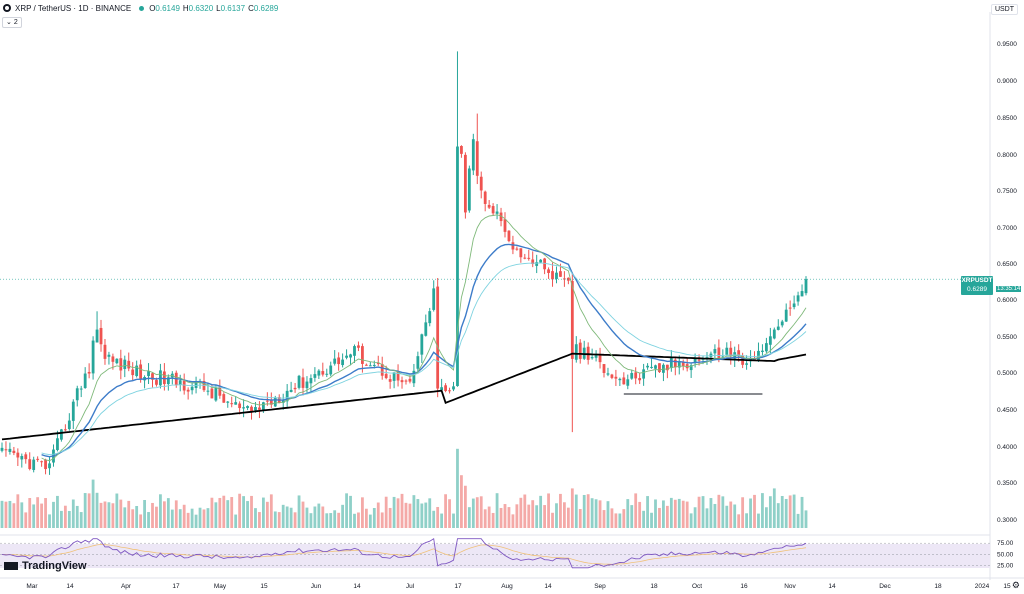 Image resolution: width=1024 pixels, height=594 pixels. I want to click on tradingview-logo: TradingView, so click(45, 566).